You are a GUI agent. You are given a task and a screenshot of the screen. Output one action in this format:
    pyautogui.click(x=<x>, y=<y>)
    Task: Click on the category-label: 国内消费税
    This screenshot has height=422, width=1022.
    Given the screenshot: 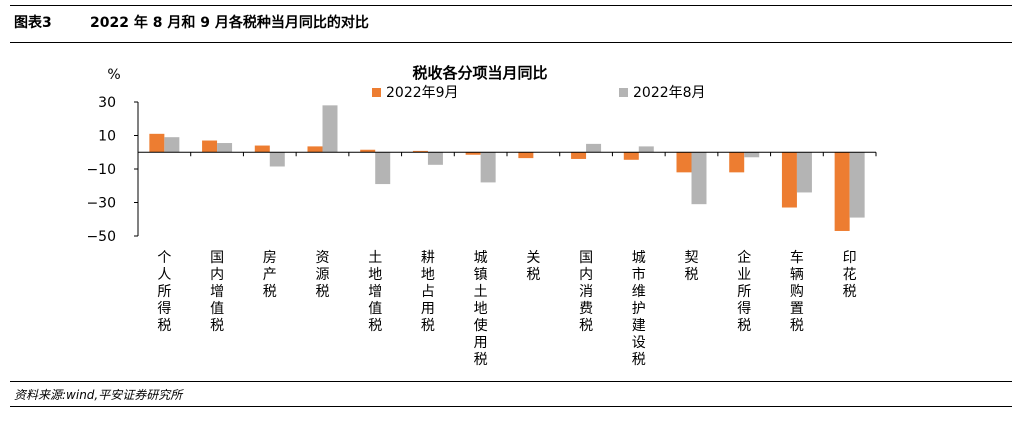 What is the action you would take?
    pyautogui.click(x=586, y=292)
    